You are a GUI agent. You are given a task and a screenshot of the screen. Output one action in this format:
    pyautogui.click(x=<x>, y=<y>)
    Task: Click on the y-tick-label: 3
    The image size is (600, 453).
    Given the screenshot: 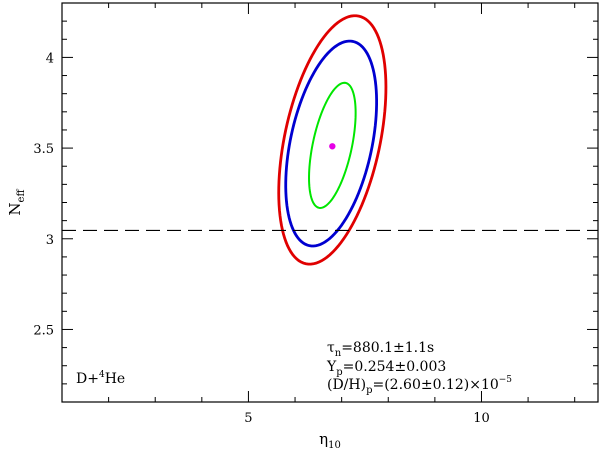 What is the action you would take?
    pyautogui.click(x=50, y=240)
    